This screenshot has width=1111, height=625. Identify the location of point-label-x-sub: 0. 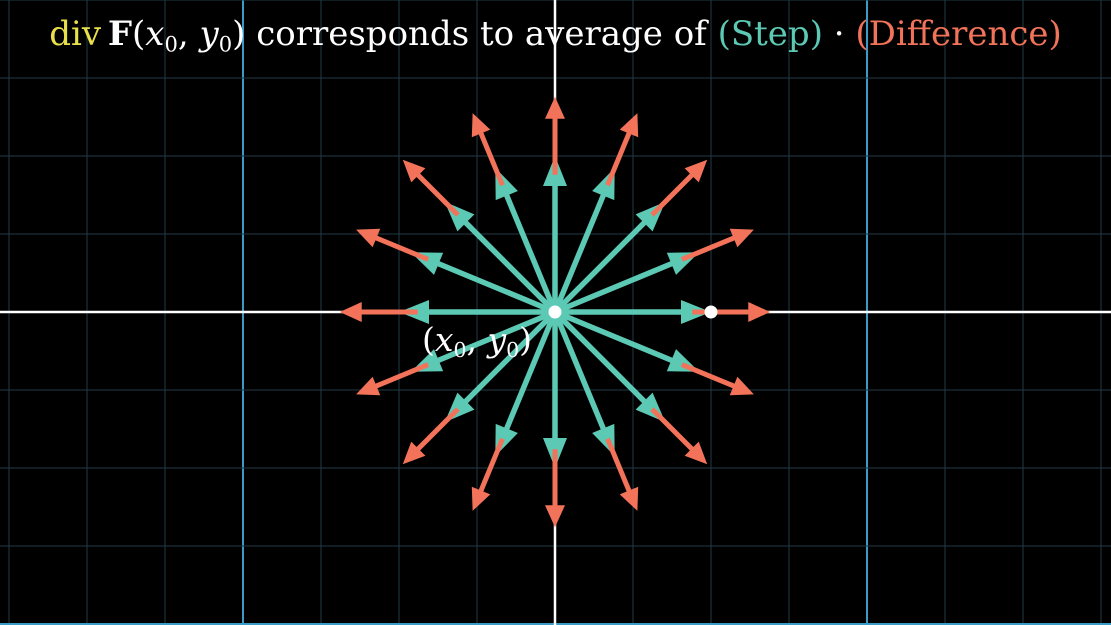
(460, 350).